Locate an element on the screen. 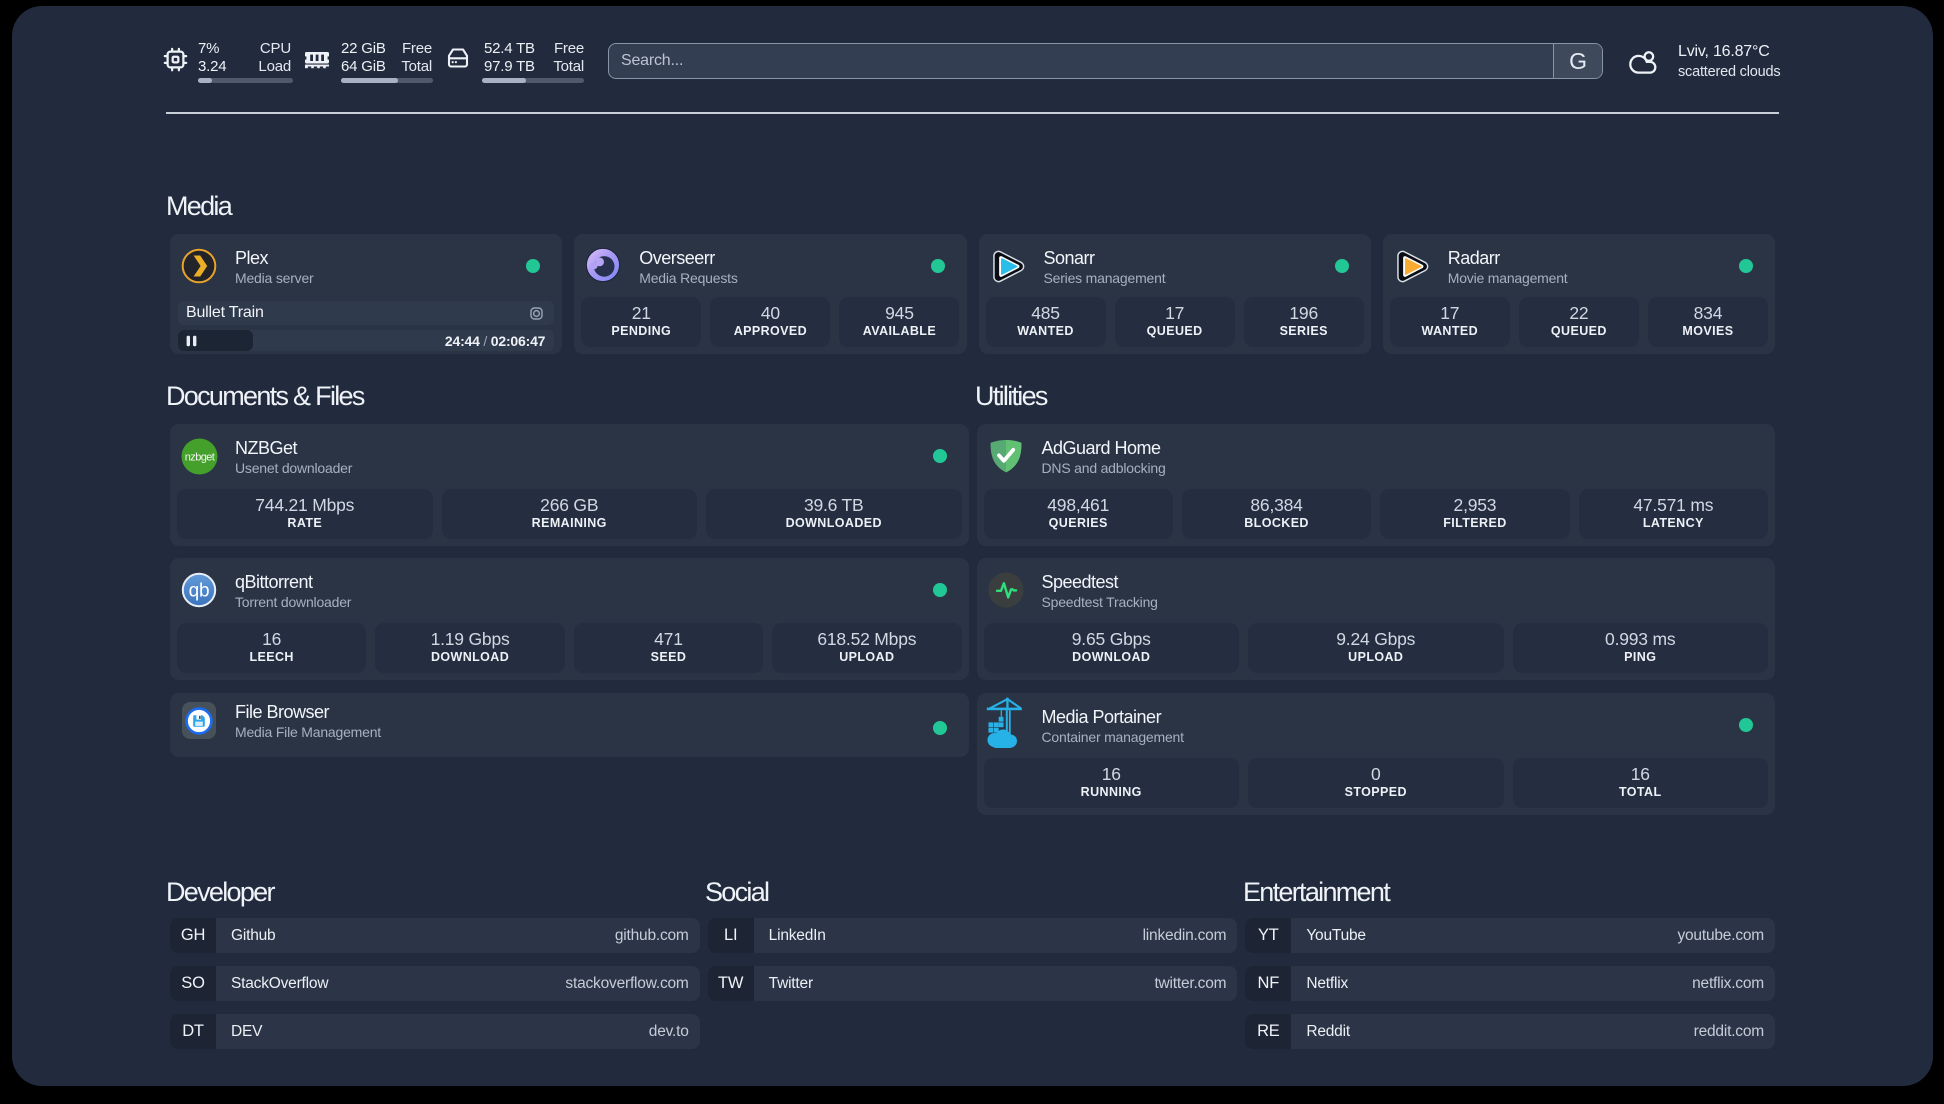 Image resolution: width=1944 pixels, height=1104 pixels. svg-text: nzbget is located at coordinates (199, 457).